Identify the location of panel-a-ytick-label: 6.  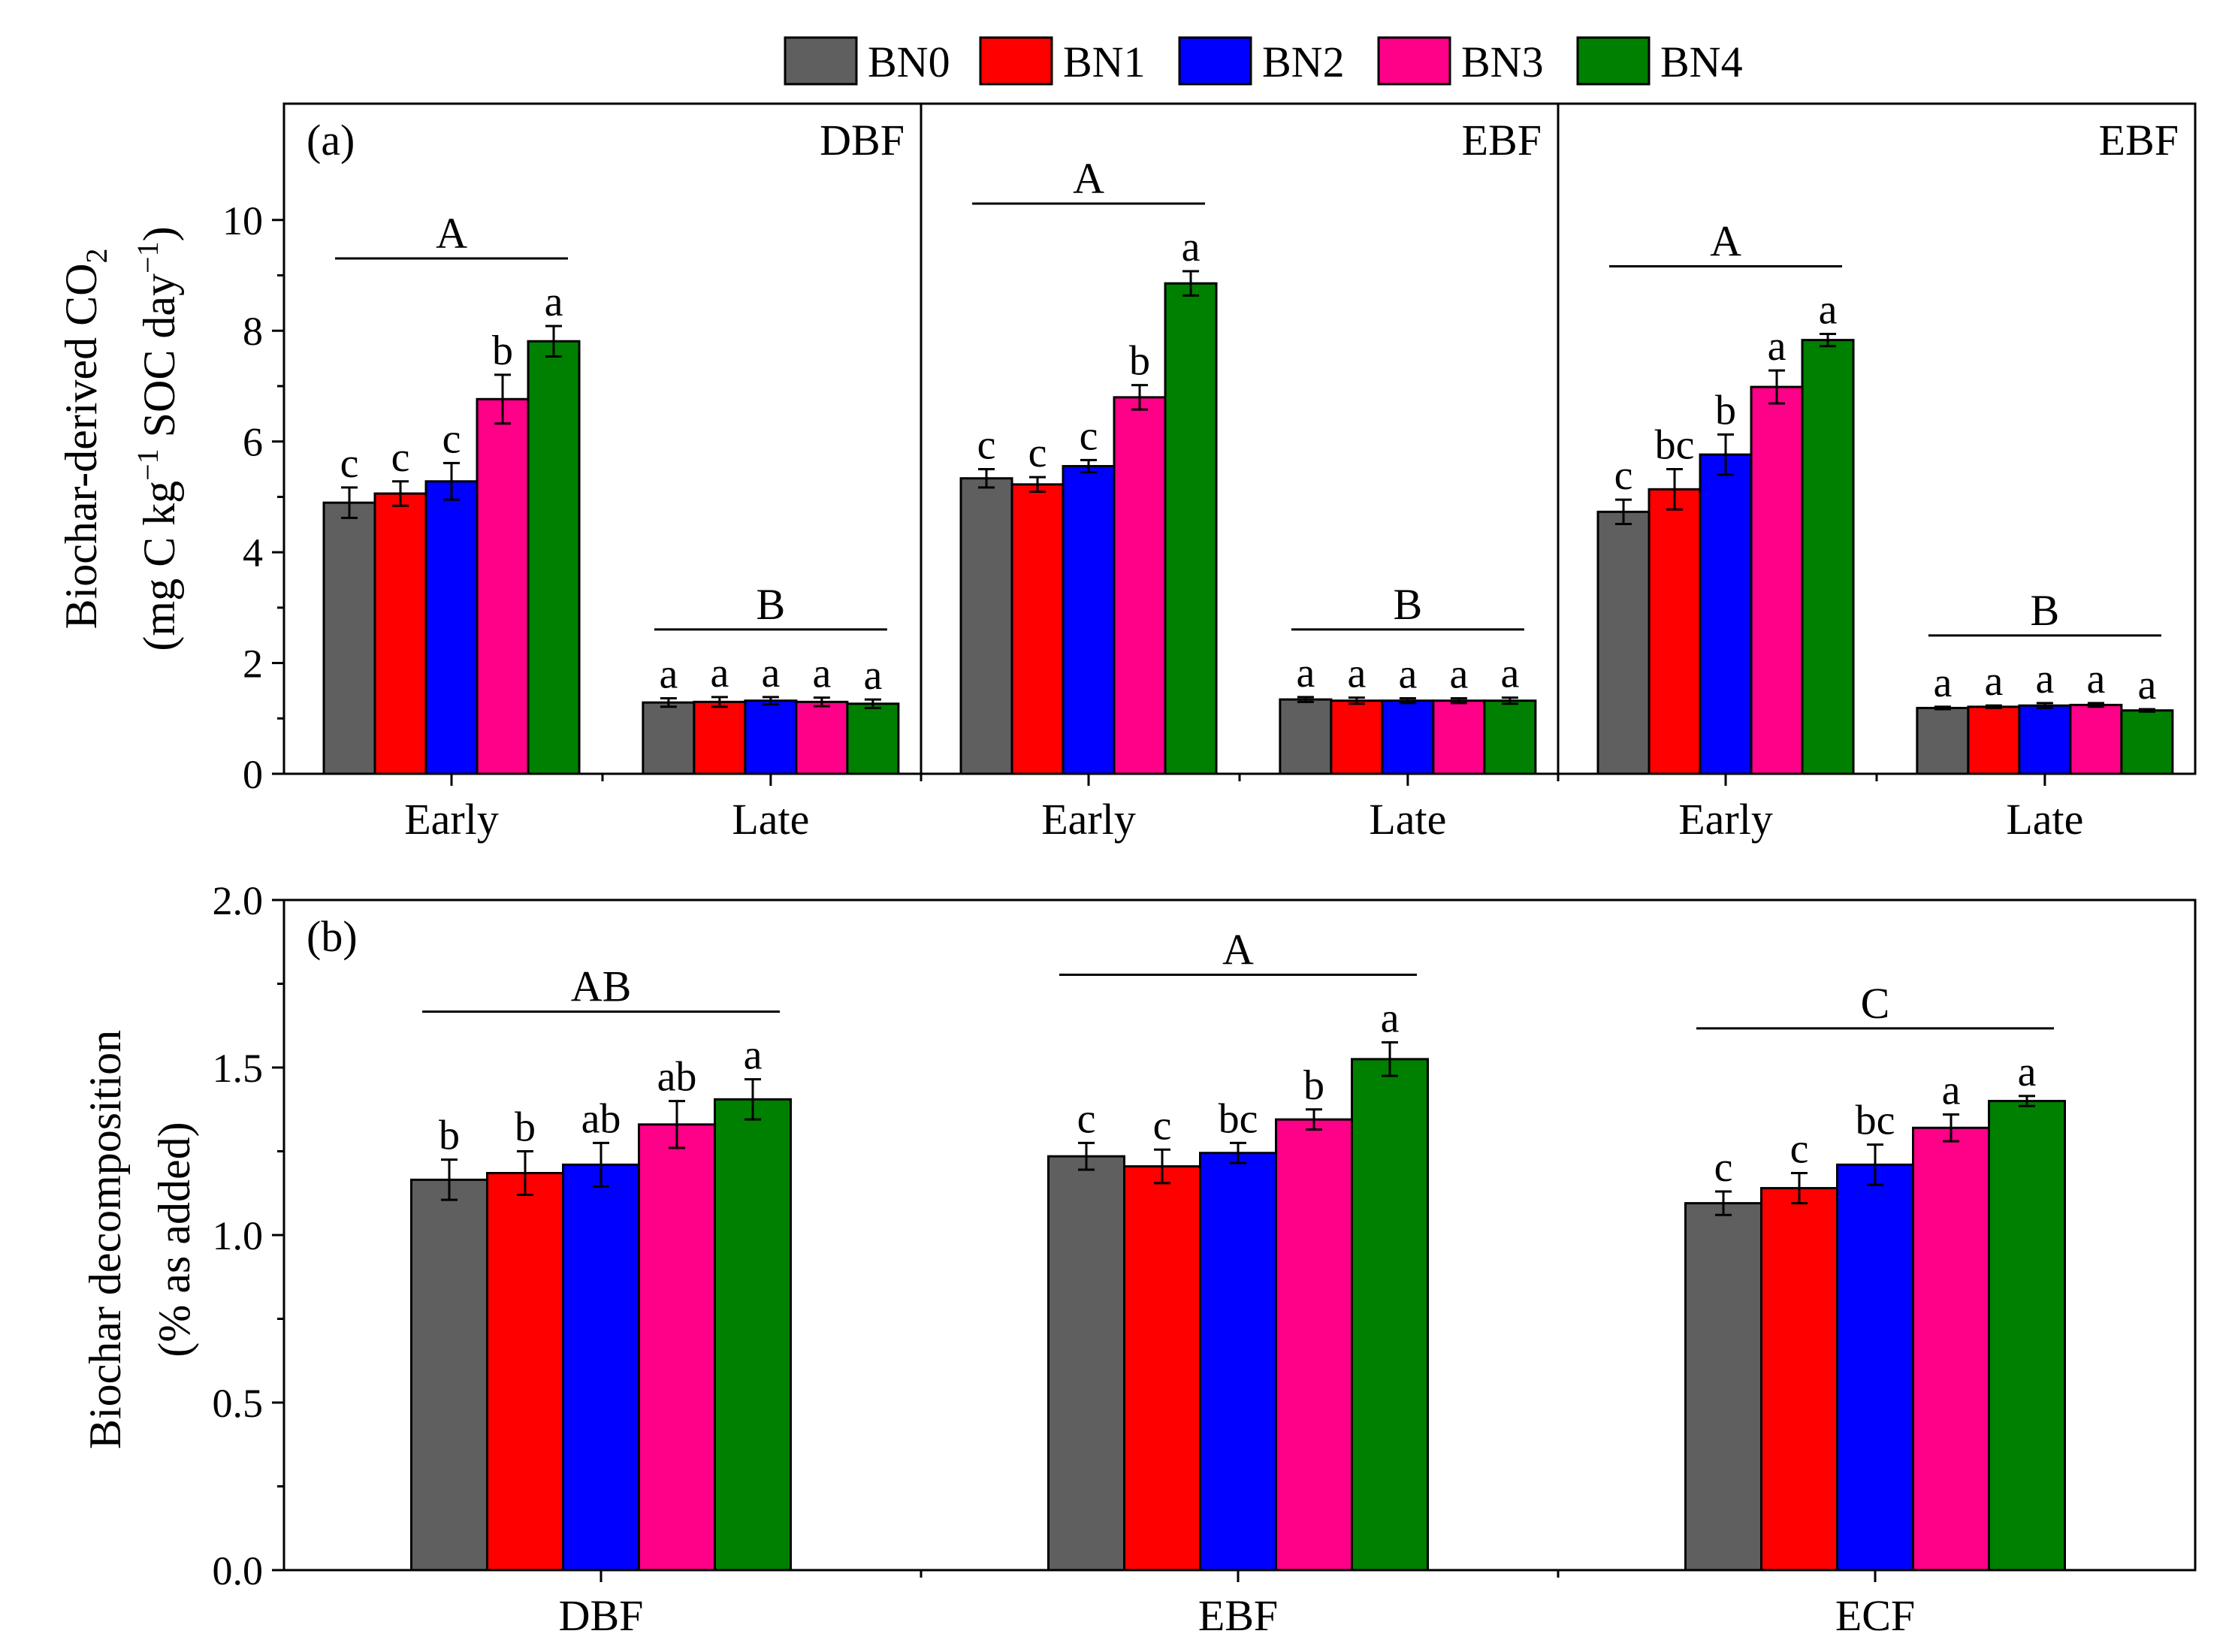
(253, 443).